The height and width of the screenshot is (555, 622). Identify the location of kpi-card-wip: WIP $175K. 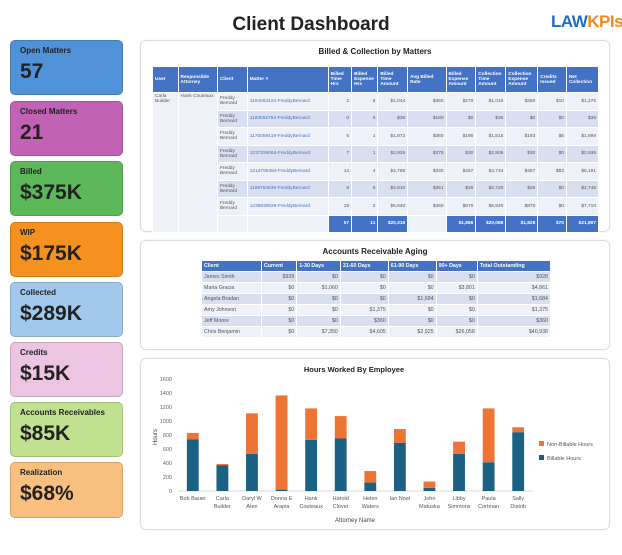
(66, 249).